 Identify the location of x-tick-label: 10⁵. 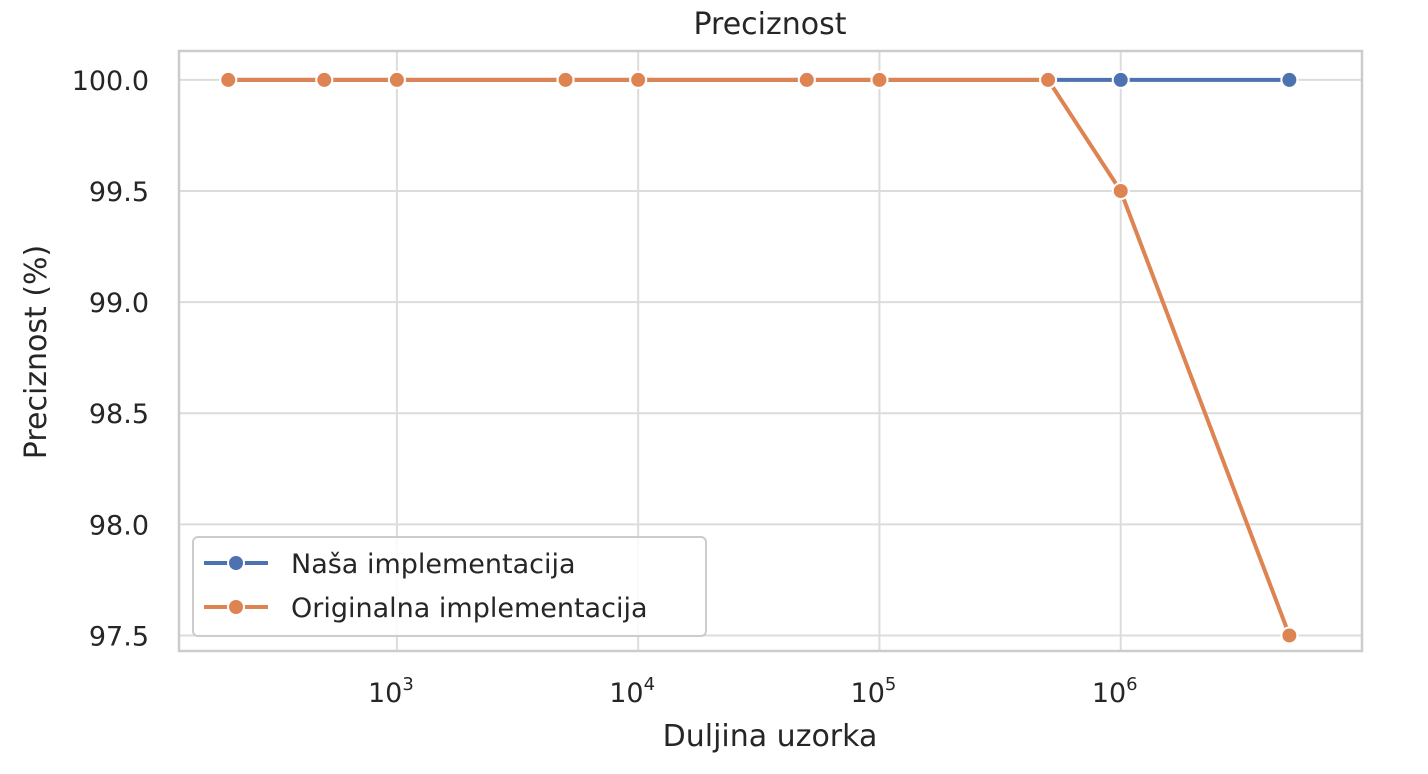
(874, 691).